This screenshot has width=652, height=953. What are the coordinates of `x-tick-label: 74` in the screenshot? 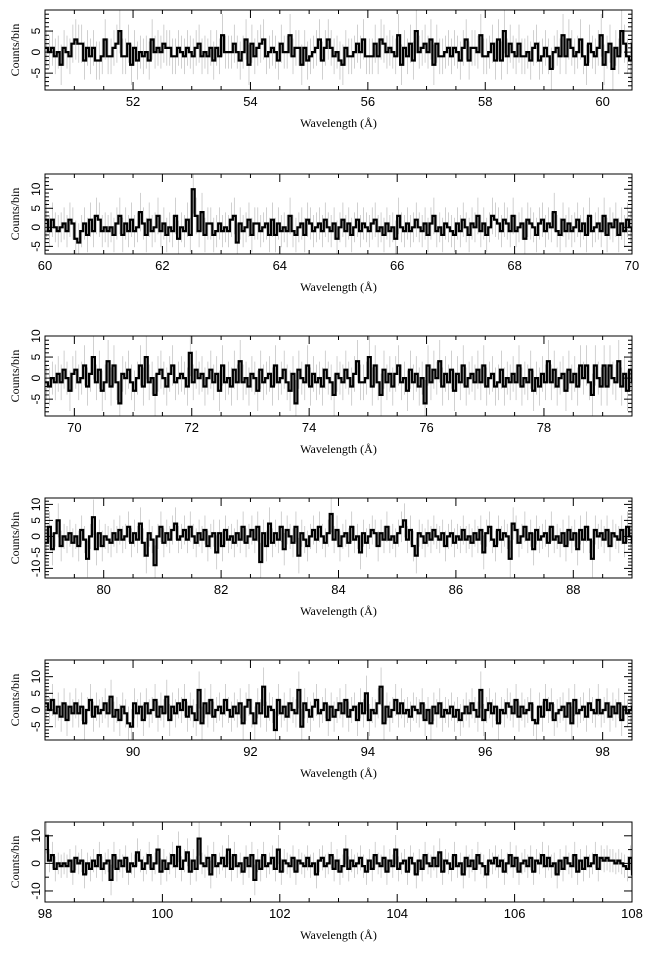 It's located at (309, 427).